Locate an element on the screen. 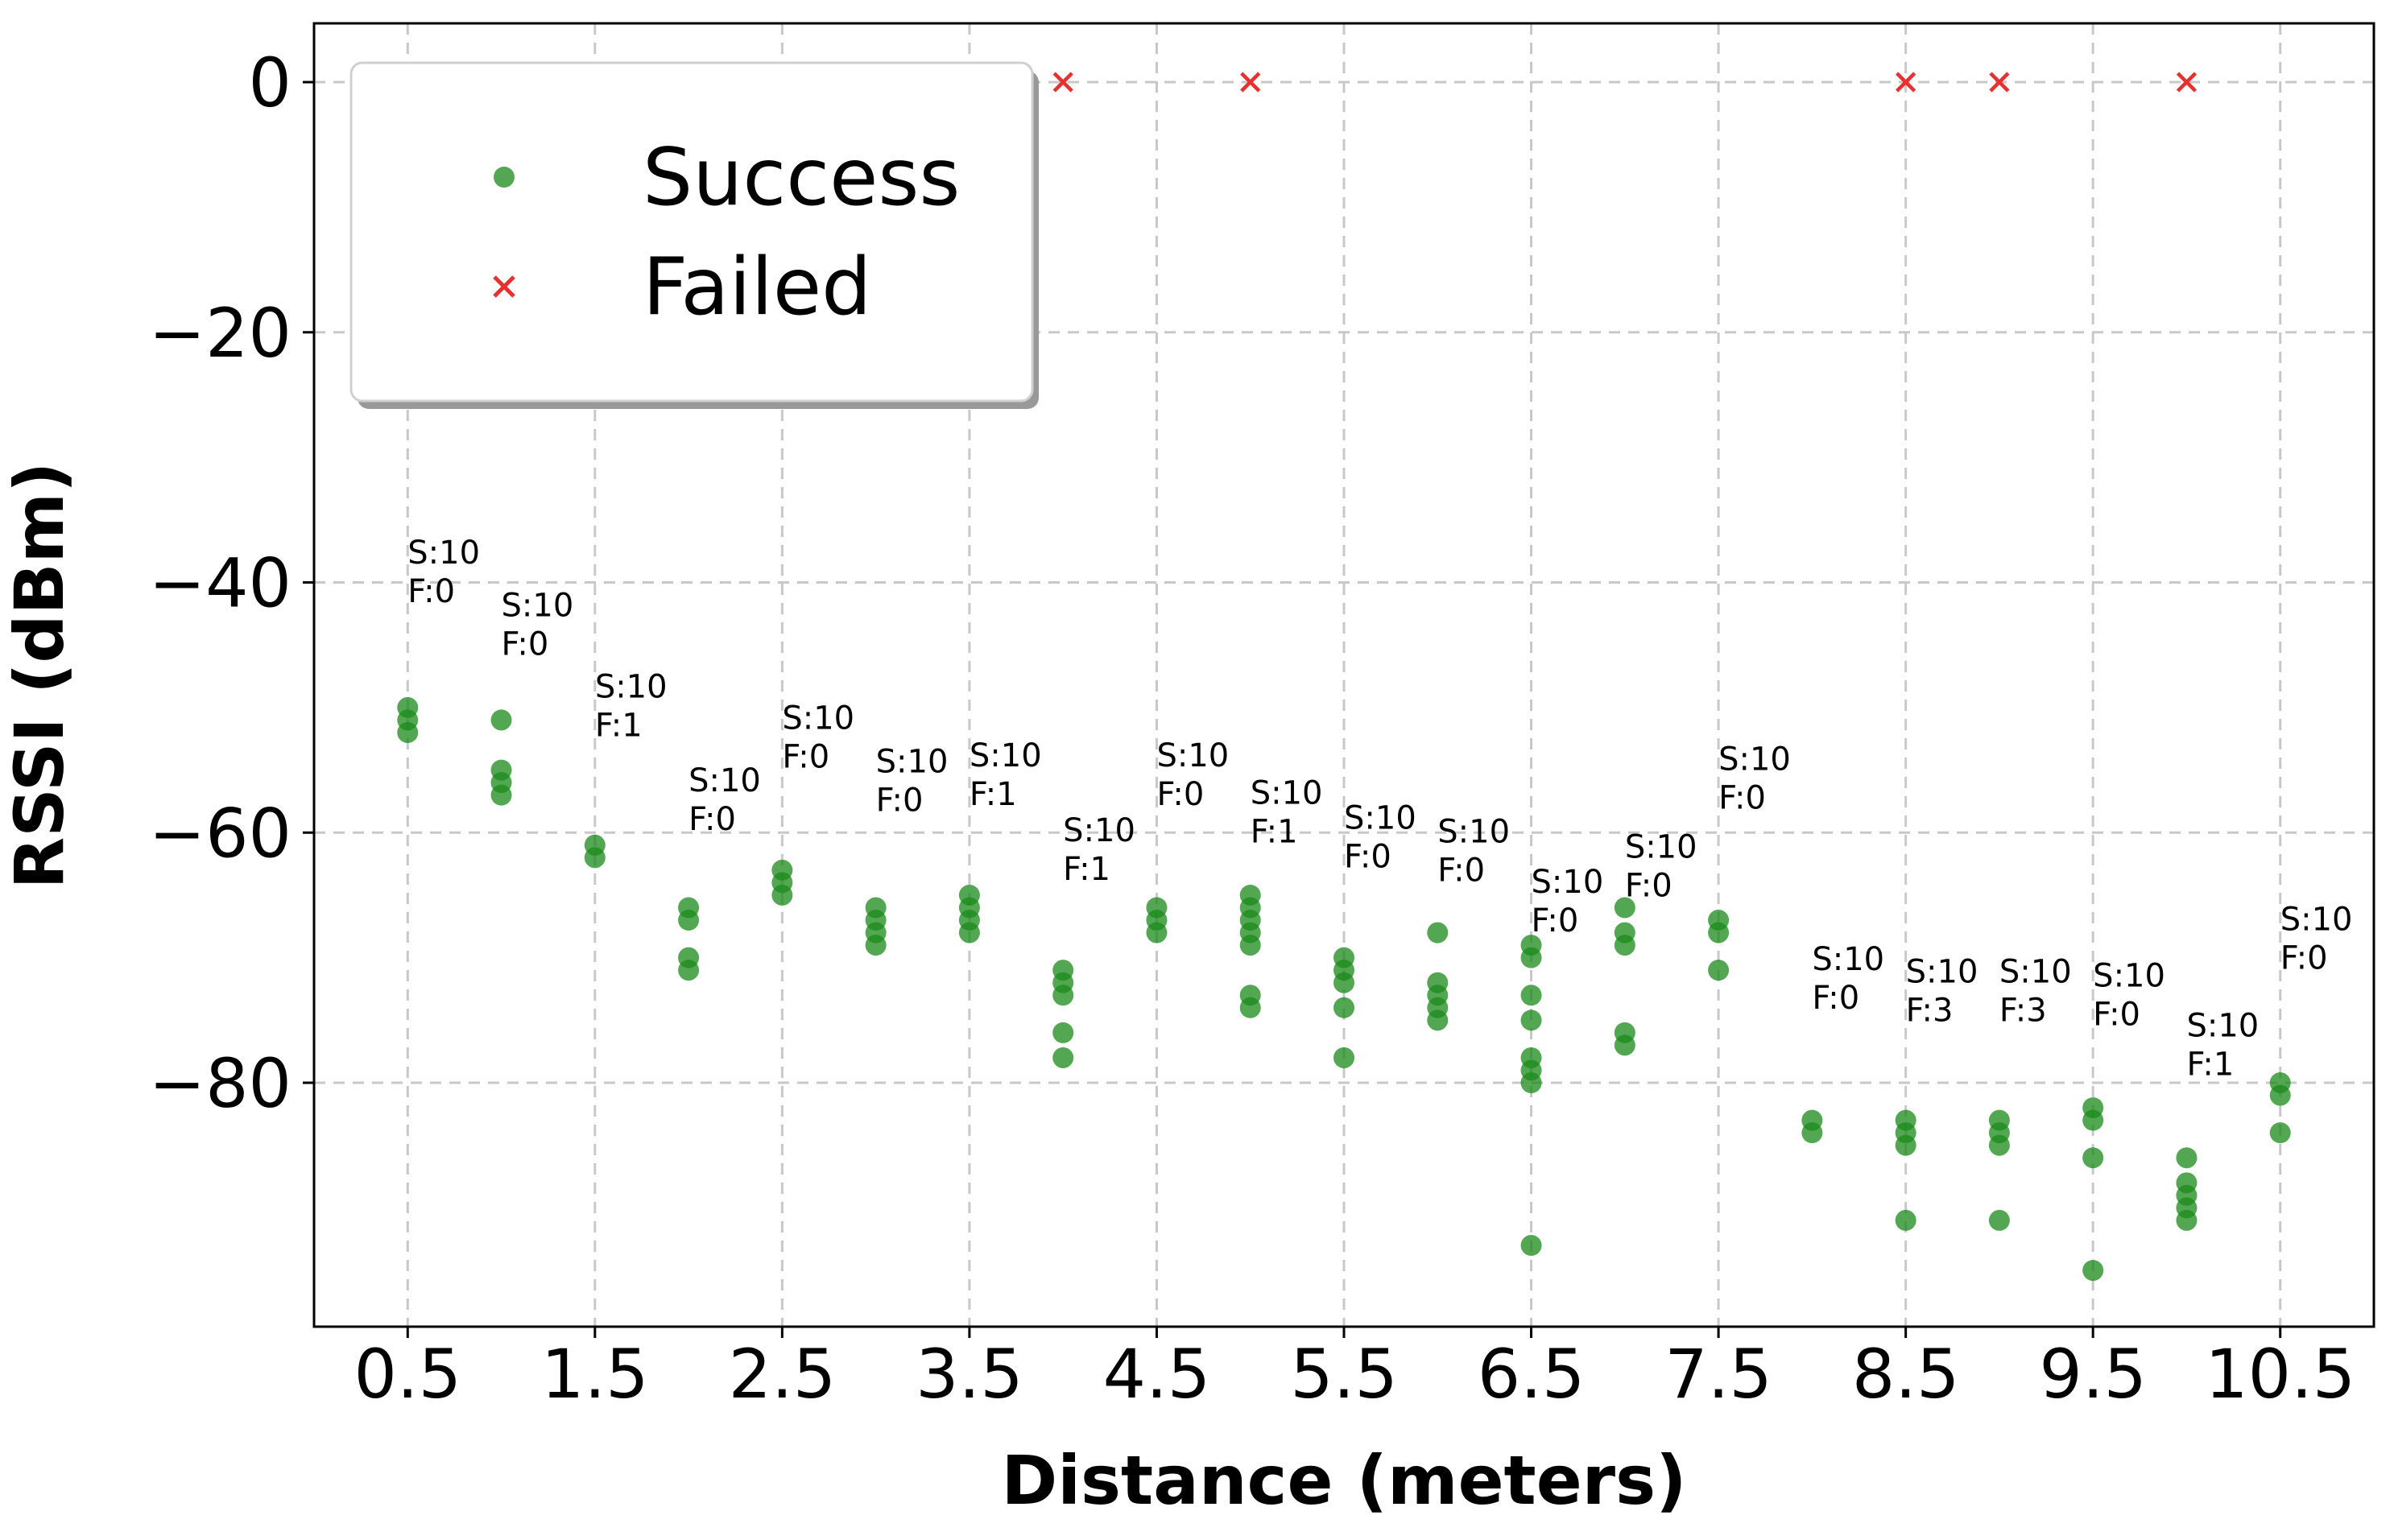 The image size is (2394, 1540). y-tick-label: −60 is located at coordinates (220, 833).